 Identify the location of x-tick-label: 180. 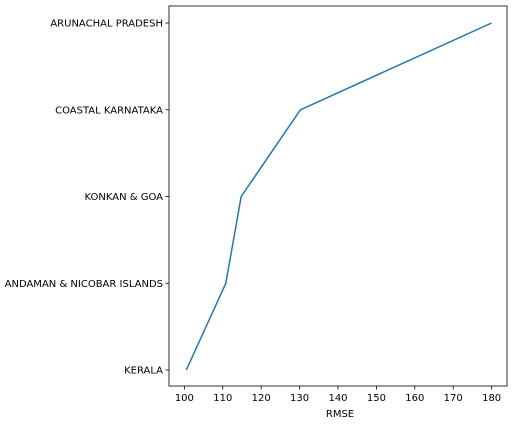
(491, 398).